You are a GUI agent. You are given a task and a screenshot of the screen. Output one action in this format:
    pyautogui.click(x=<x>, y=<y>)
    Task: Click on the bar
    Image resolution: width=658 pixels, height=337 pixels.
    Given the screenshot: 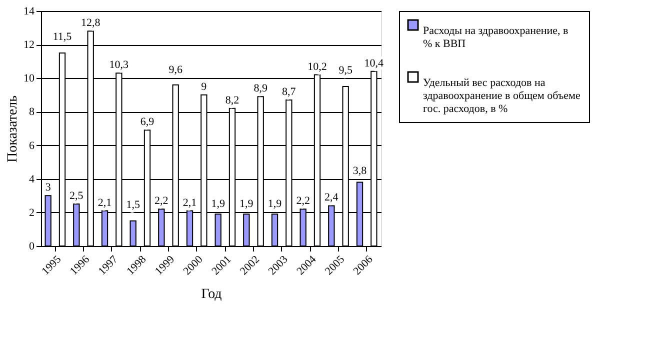 What is the action you would take?
    pyautogui.click(x=133, y=233)
    